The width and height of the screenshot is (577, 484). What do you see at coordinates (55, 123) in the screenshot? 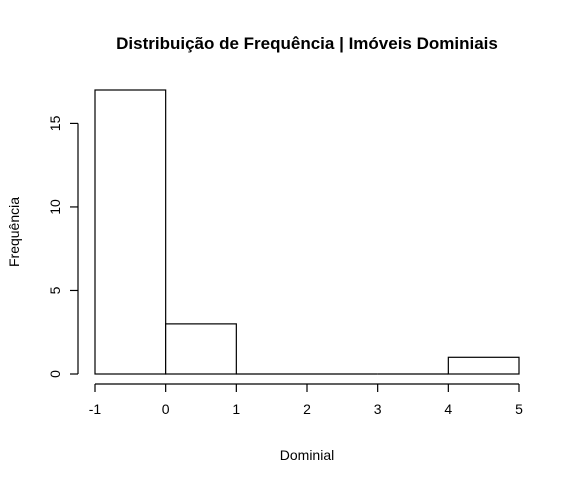
I see `y-tick-label: 15` at bounding box center [55, 123].